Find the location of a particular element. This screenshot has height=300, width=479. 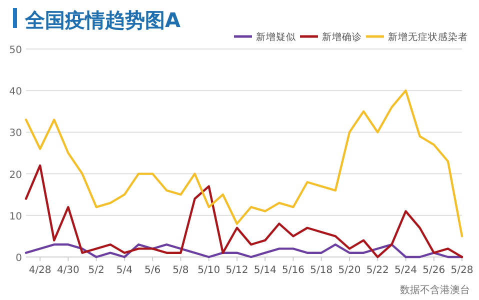

legend-label: 新增无症状感染者 is located at coordinates (428, 37).